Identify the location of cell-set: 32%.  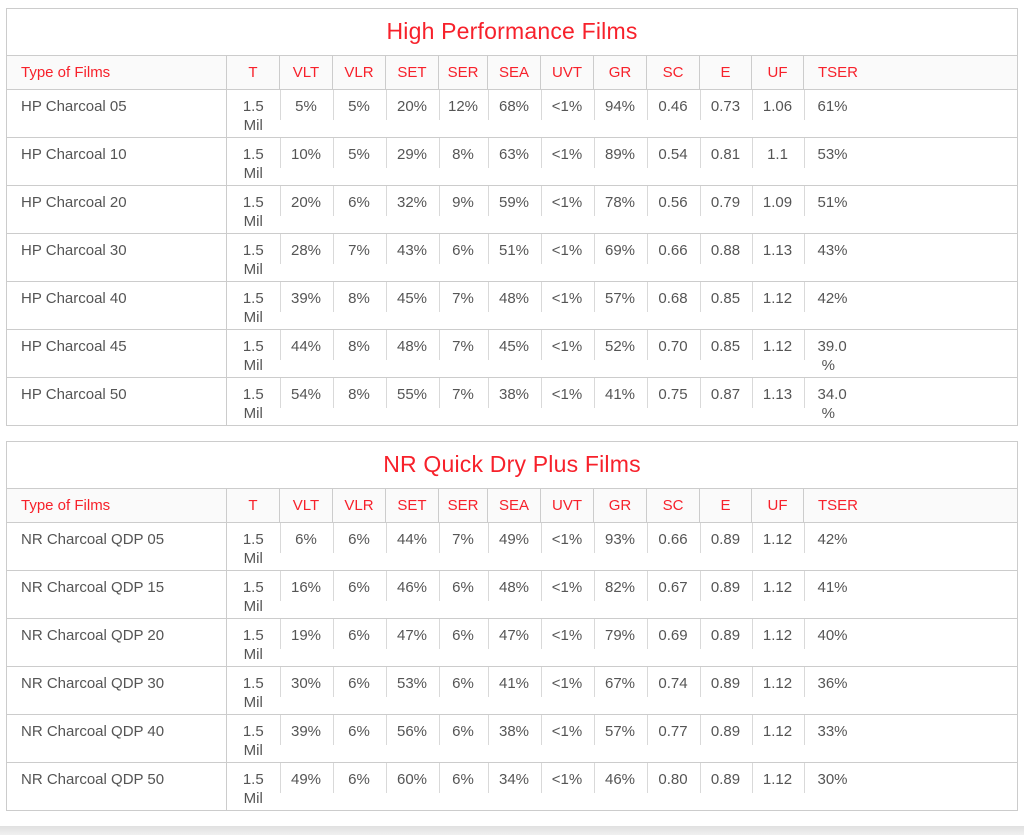
(412, 209).